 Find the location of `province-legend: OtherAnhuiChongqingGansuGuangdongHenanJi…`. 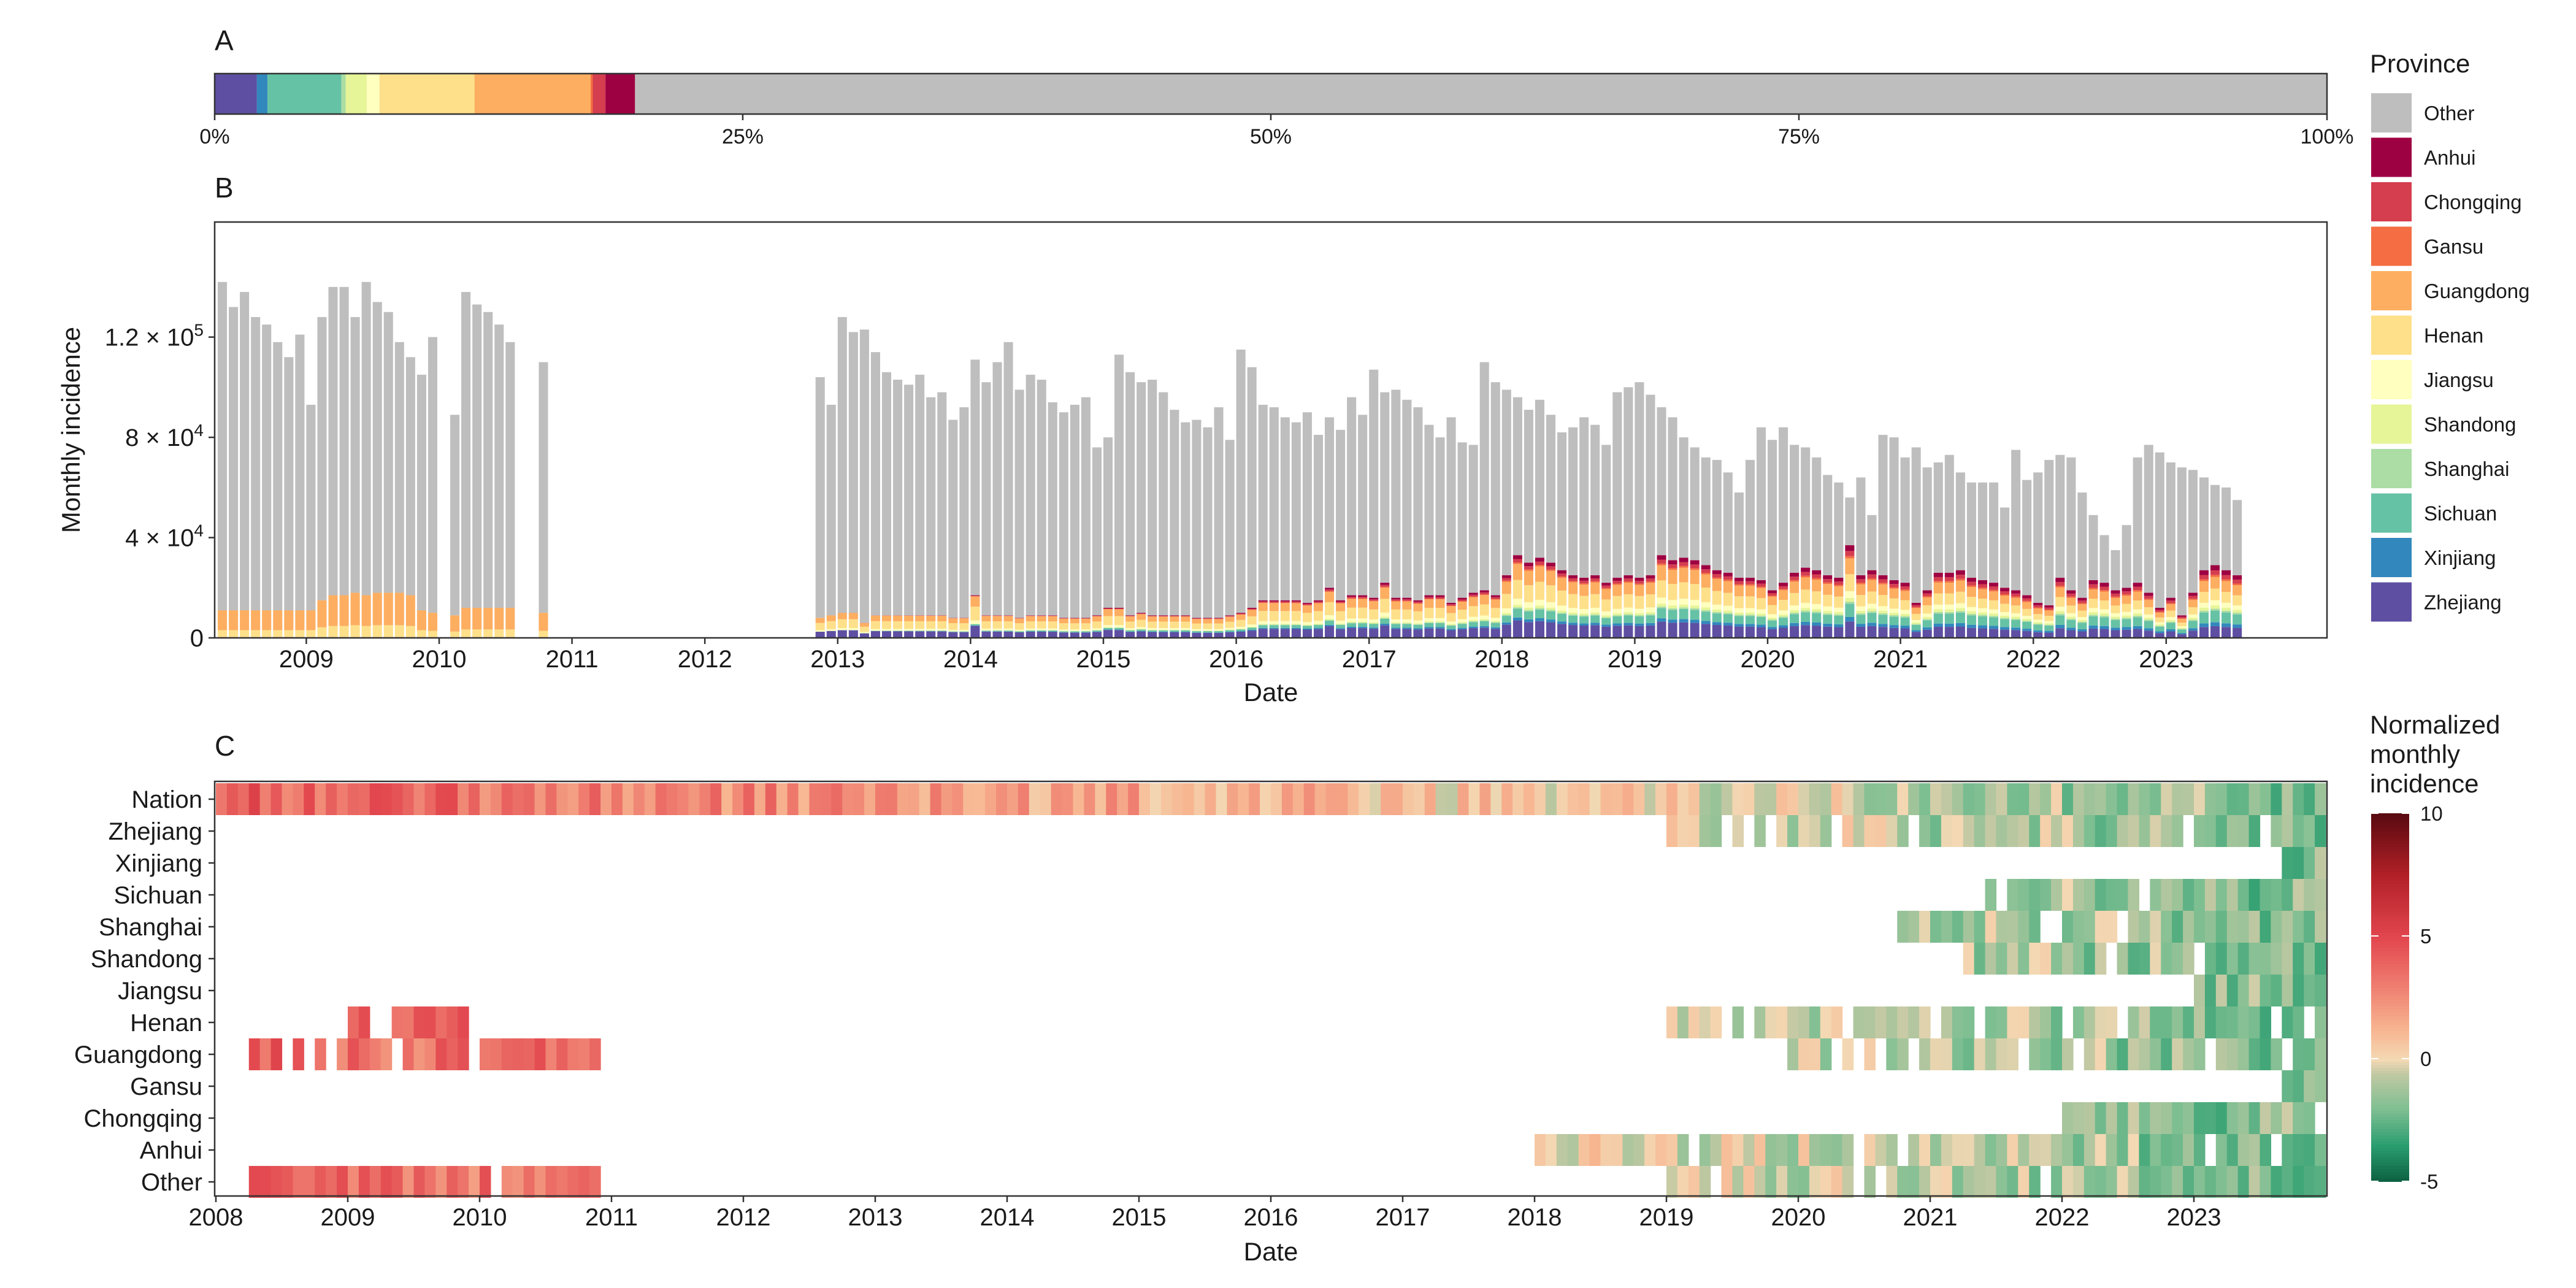

province-legend: OtherAnhuiChongqingGansuGuangdongHenanJi… is located at coordinates (2450, 357).